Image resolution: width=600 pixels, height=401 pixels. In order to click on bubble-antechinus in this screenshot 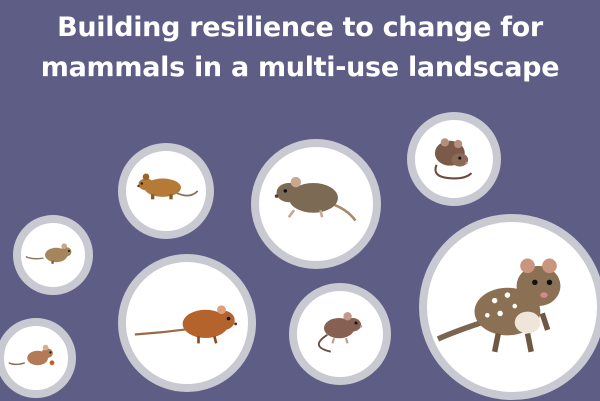, I will do `click(166, 191)`.